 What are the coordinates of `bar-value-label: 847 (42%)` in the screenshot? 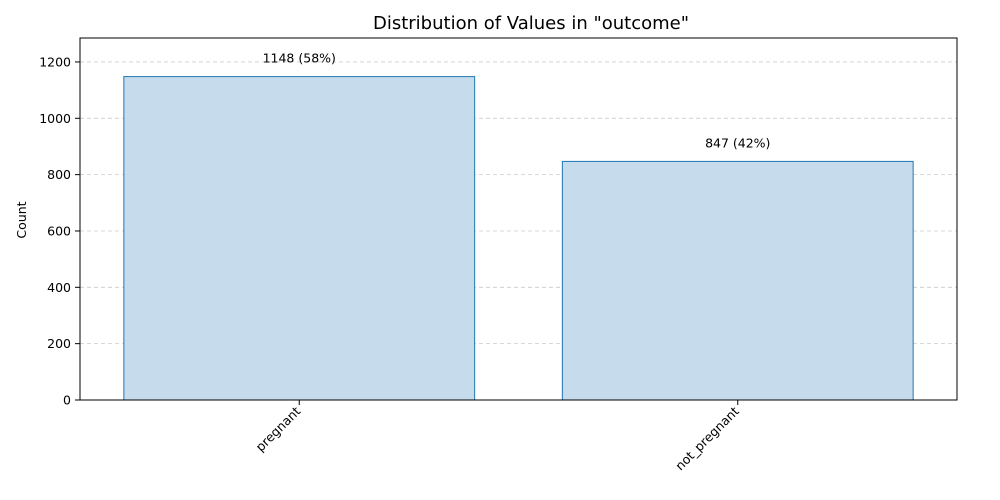 It's located at (737, 142).